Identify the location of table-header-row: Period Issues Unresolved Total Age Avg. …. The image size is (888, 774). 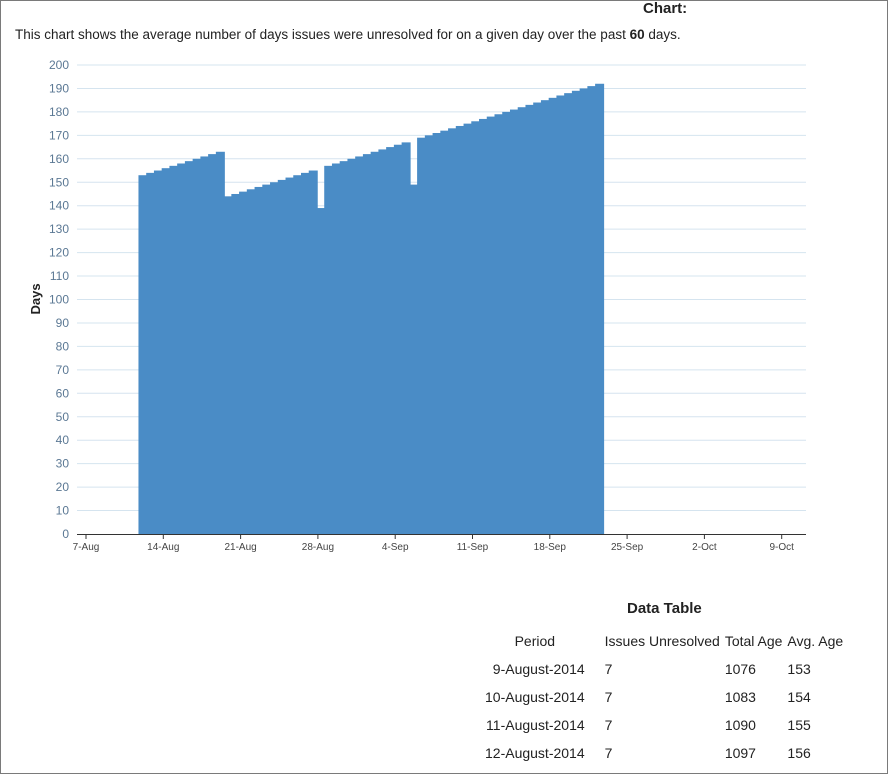
(666, 641).